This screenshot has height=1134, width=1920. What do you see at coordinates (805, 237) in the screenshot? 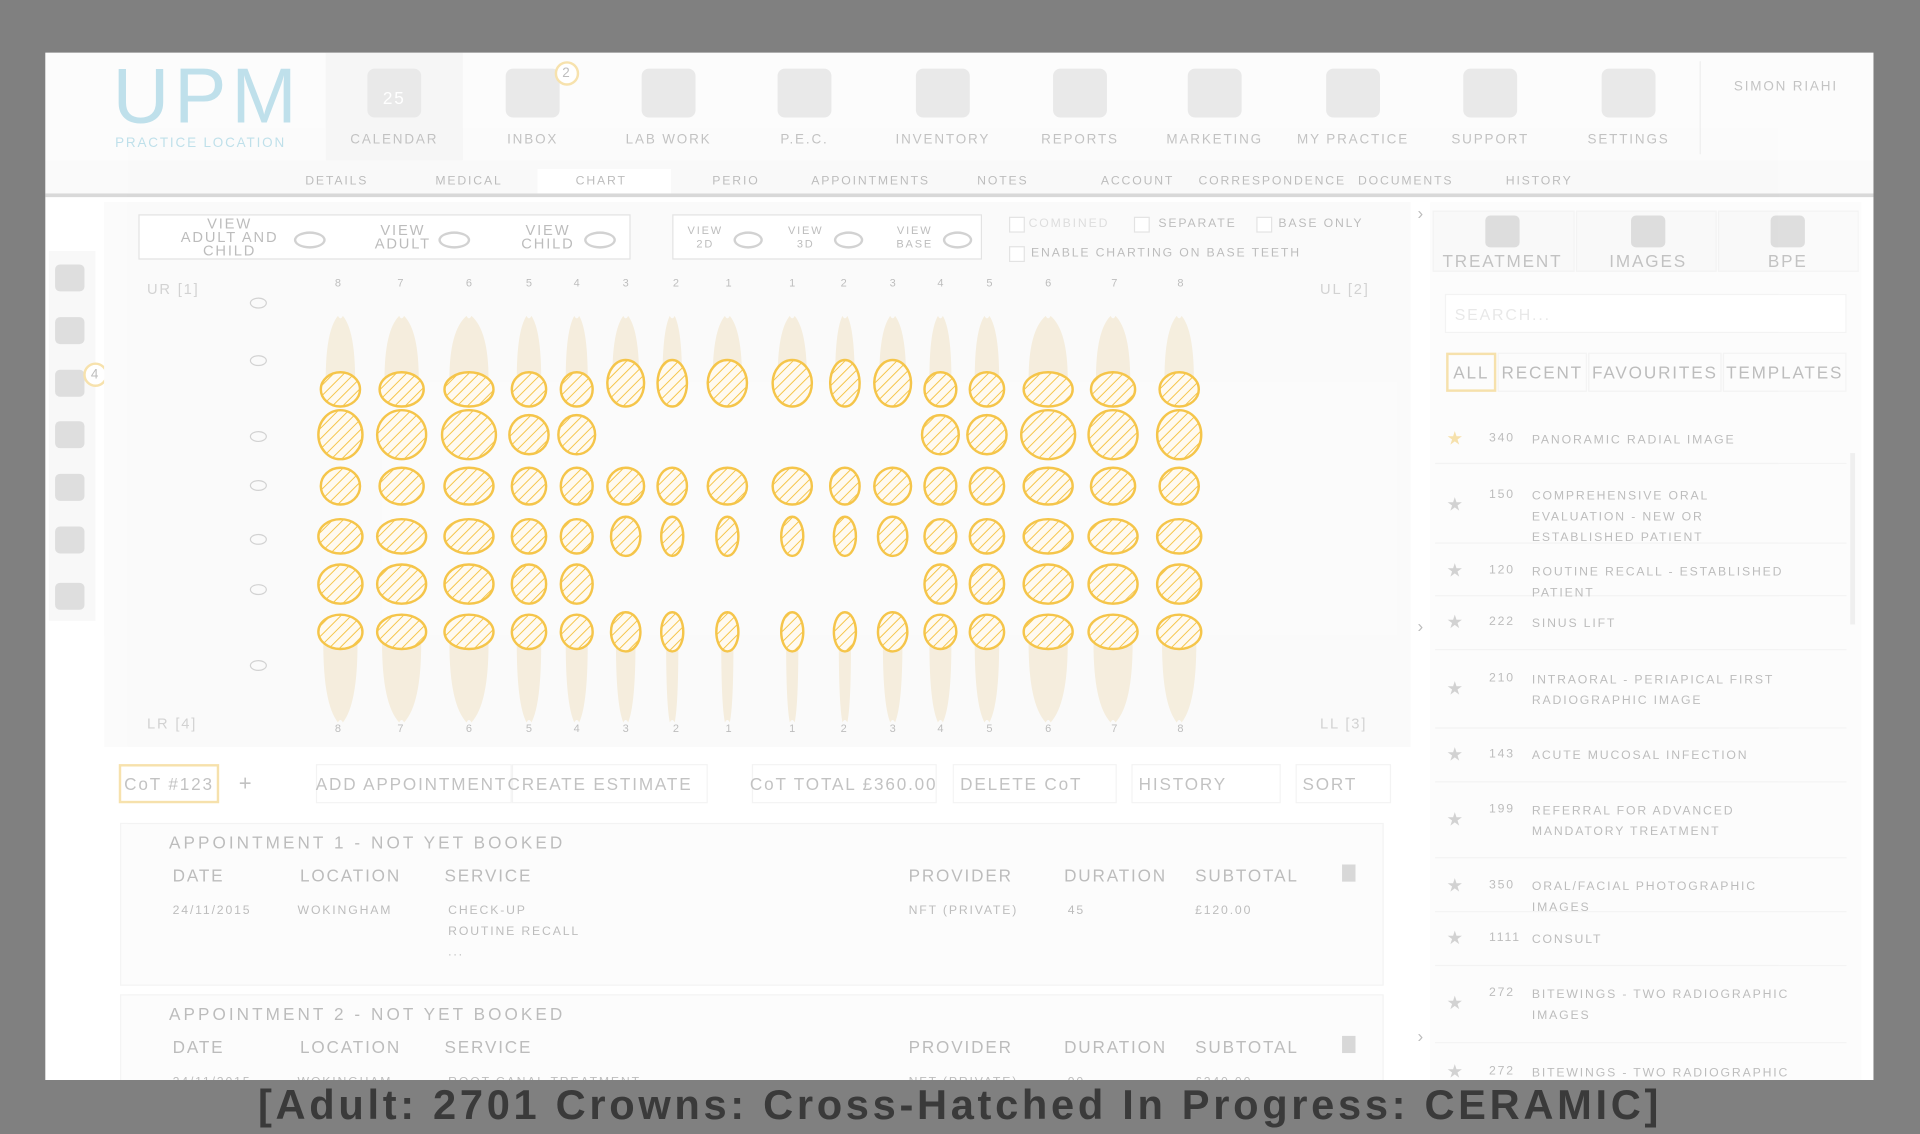
I see `dim-button: VIEW 3D` at bounding box center [805, 237].